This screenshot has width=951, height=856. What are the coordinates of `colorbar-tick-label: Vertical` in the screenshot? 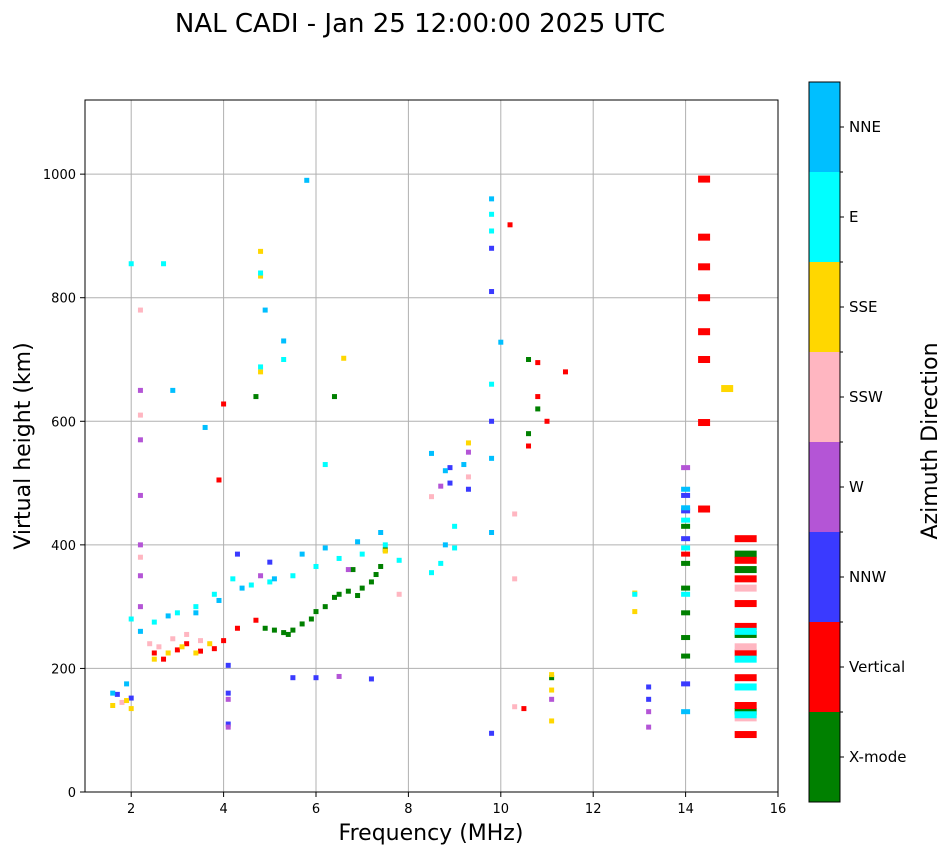 It's located at (877, 667).